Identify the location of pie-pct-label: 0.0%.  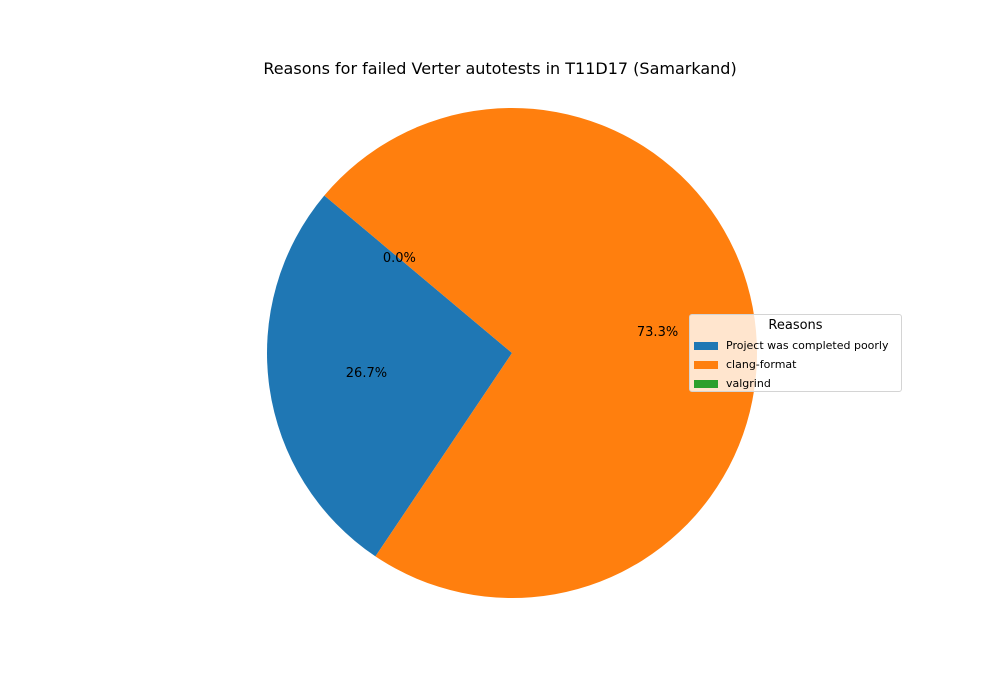
(399, 258).